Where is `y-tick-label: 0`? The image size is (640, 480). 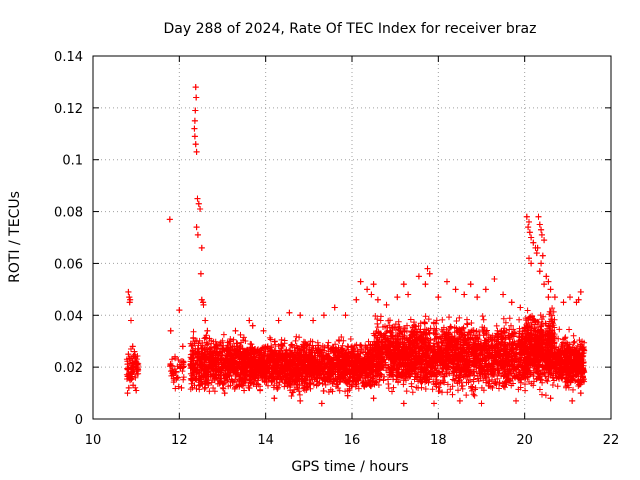 y-tick-label: 0 is located at coordinates (79, 420).